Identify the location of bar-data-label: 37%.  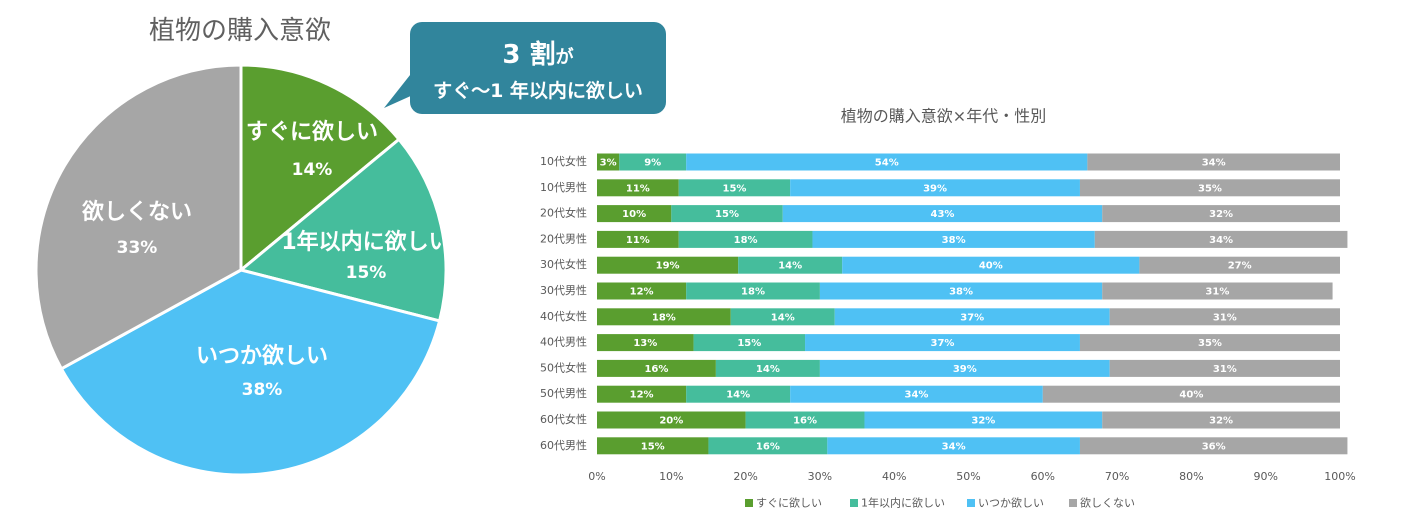
(972, 317).